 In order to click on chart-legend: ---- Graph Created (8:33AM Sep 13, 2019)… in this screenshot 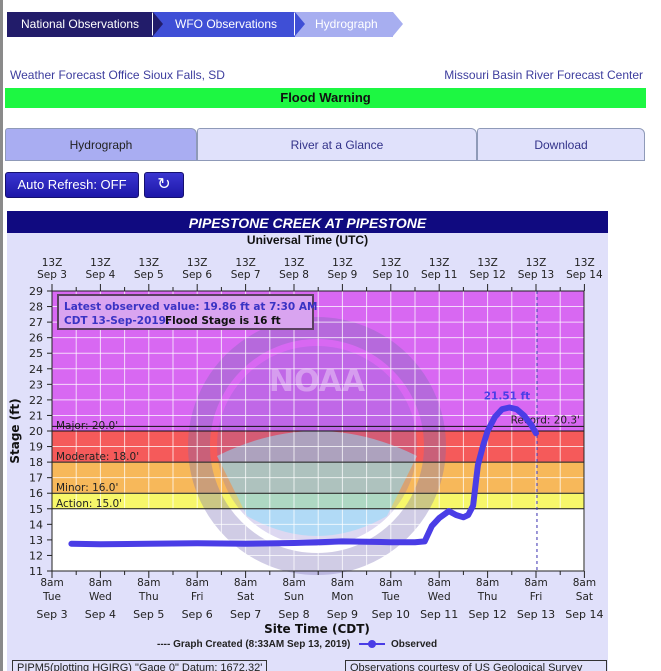, I will do `click(297, 644)`.